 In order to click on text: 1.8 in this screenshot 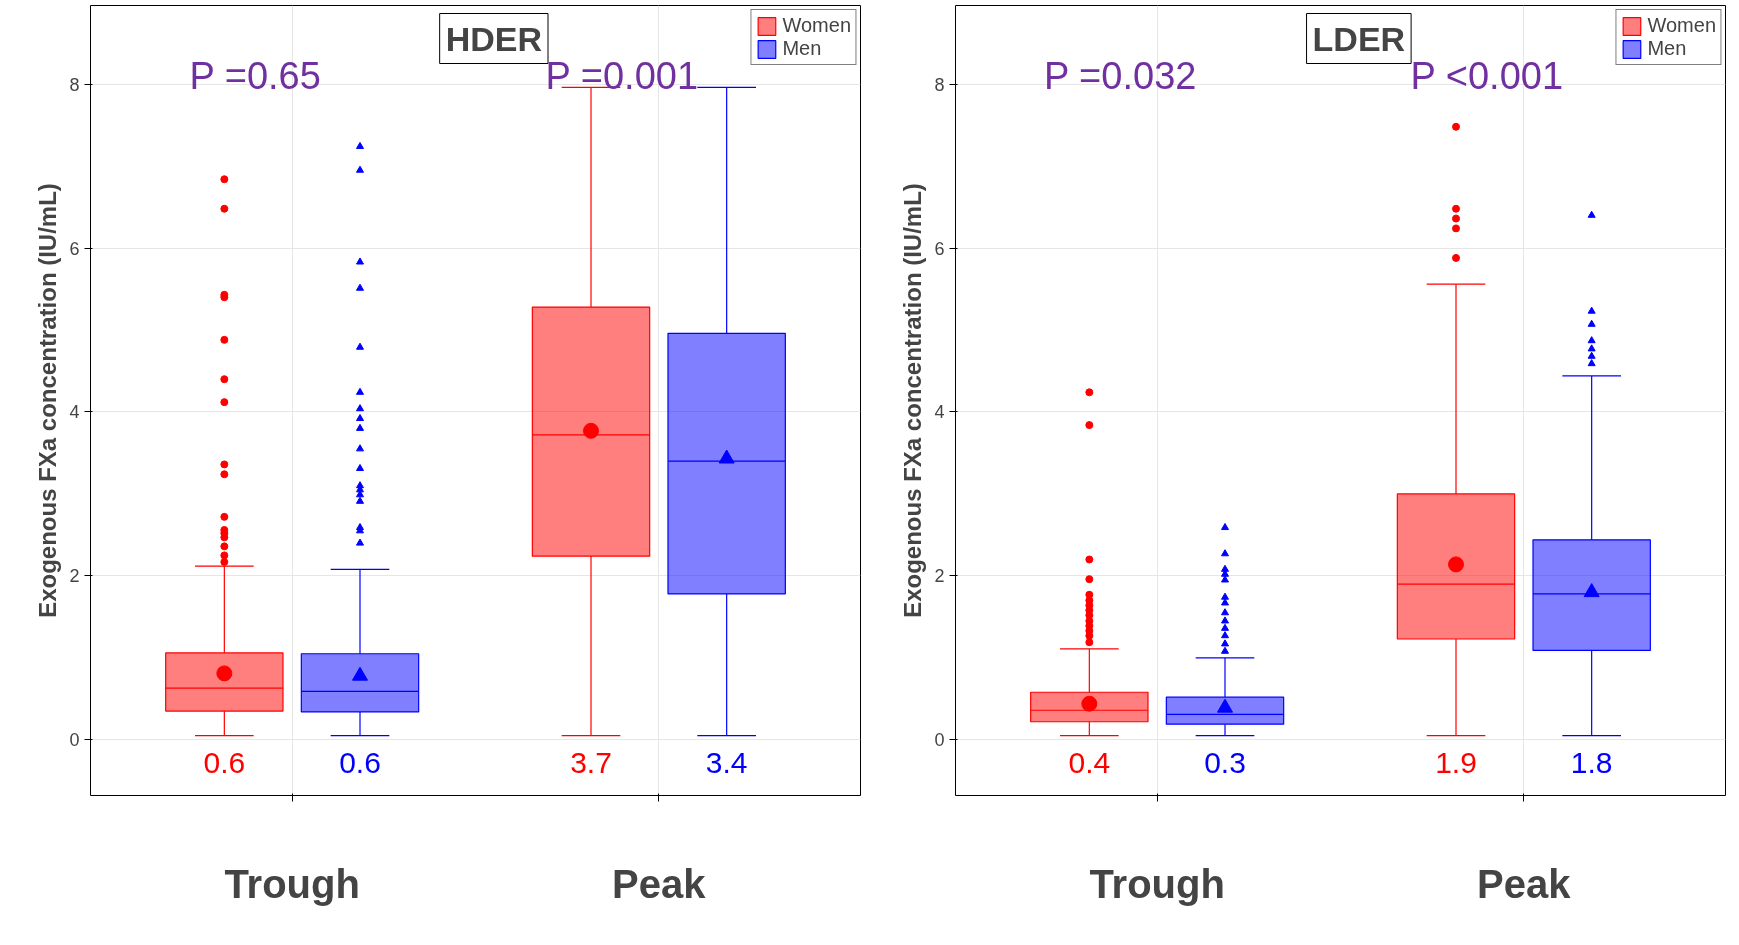, I will do `click(1591, 763)`.